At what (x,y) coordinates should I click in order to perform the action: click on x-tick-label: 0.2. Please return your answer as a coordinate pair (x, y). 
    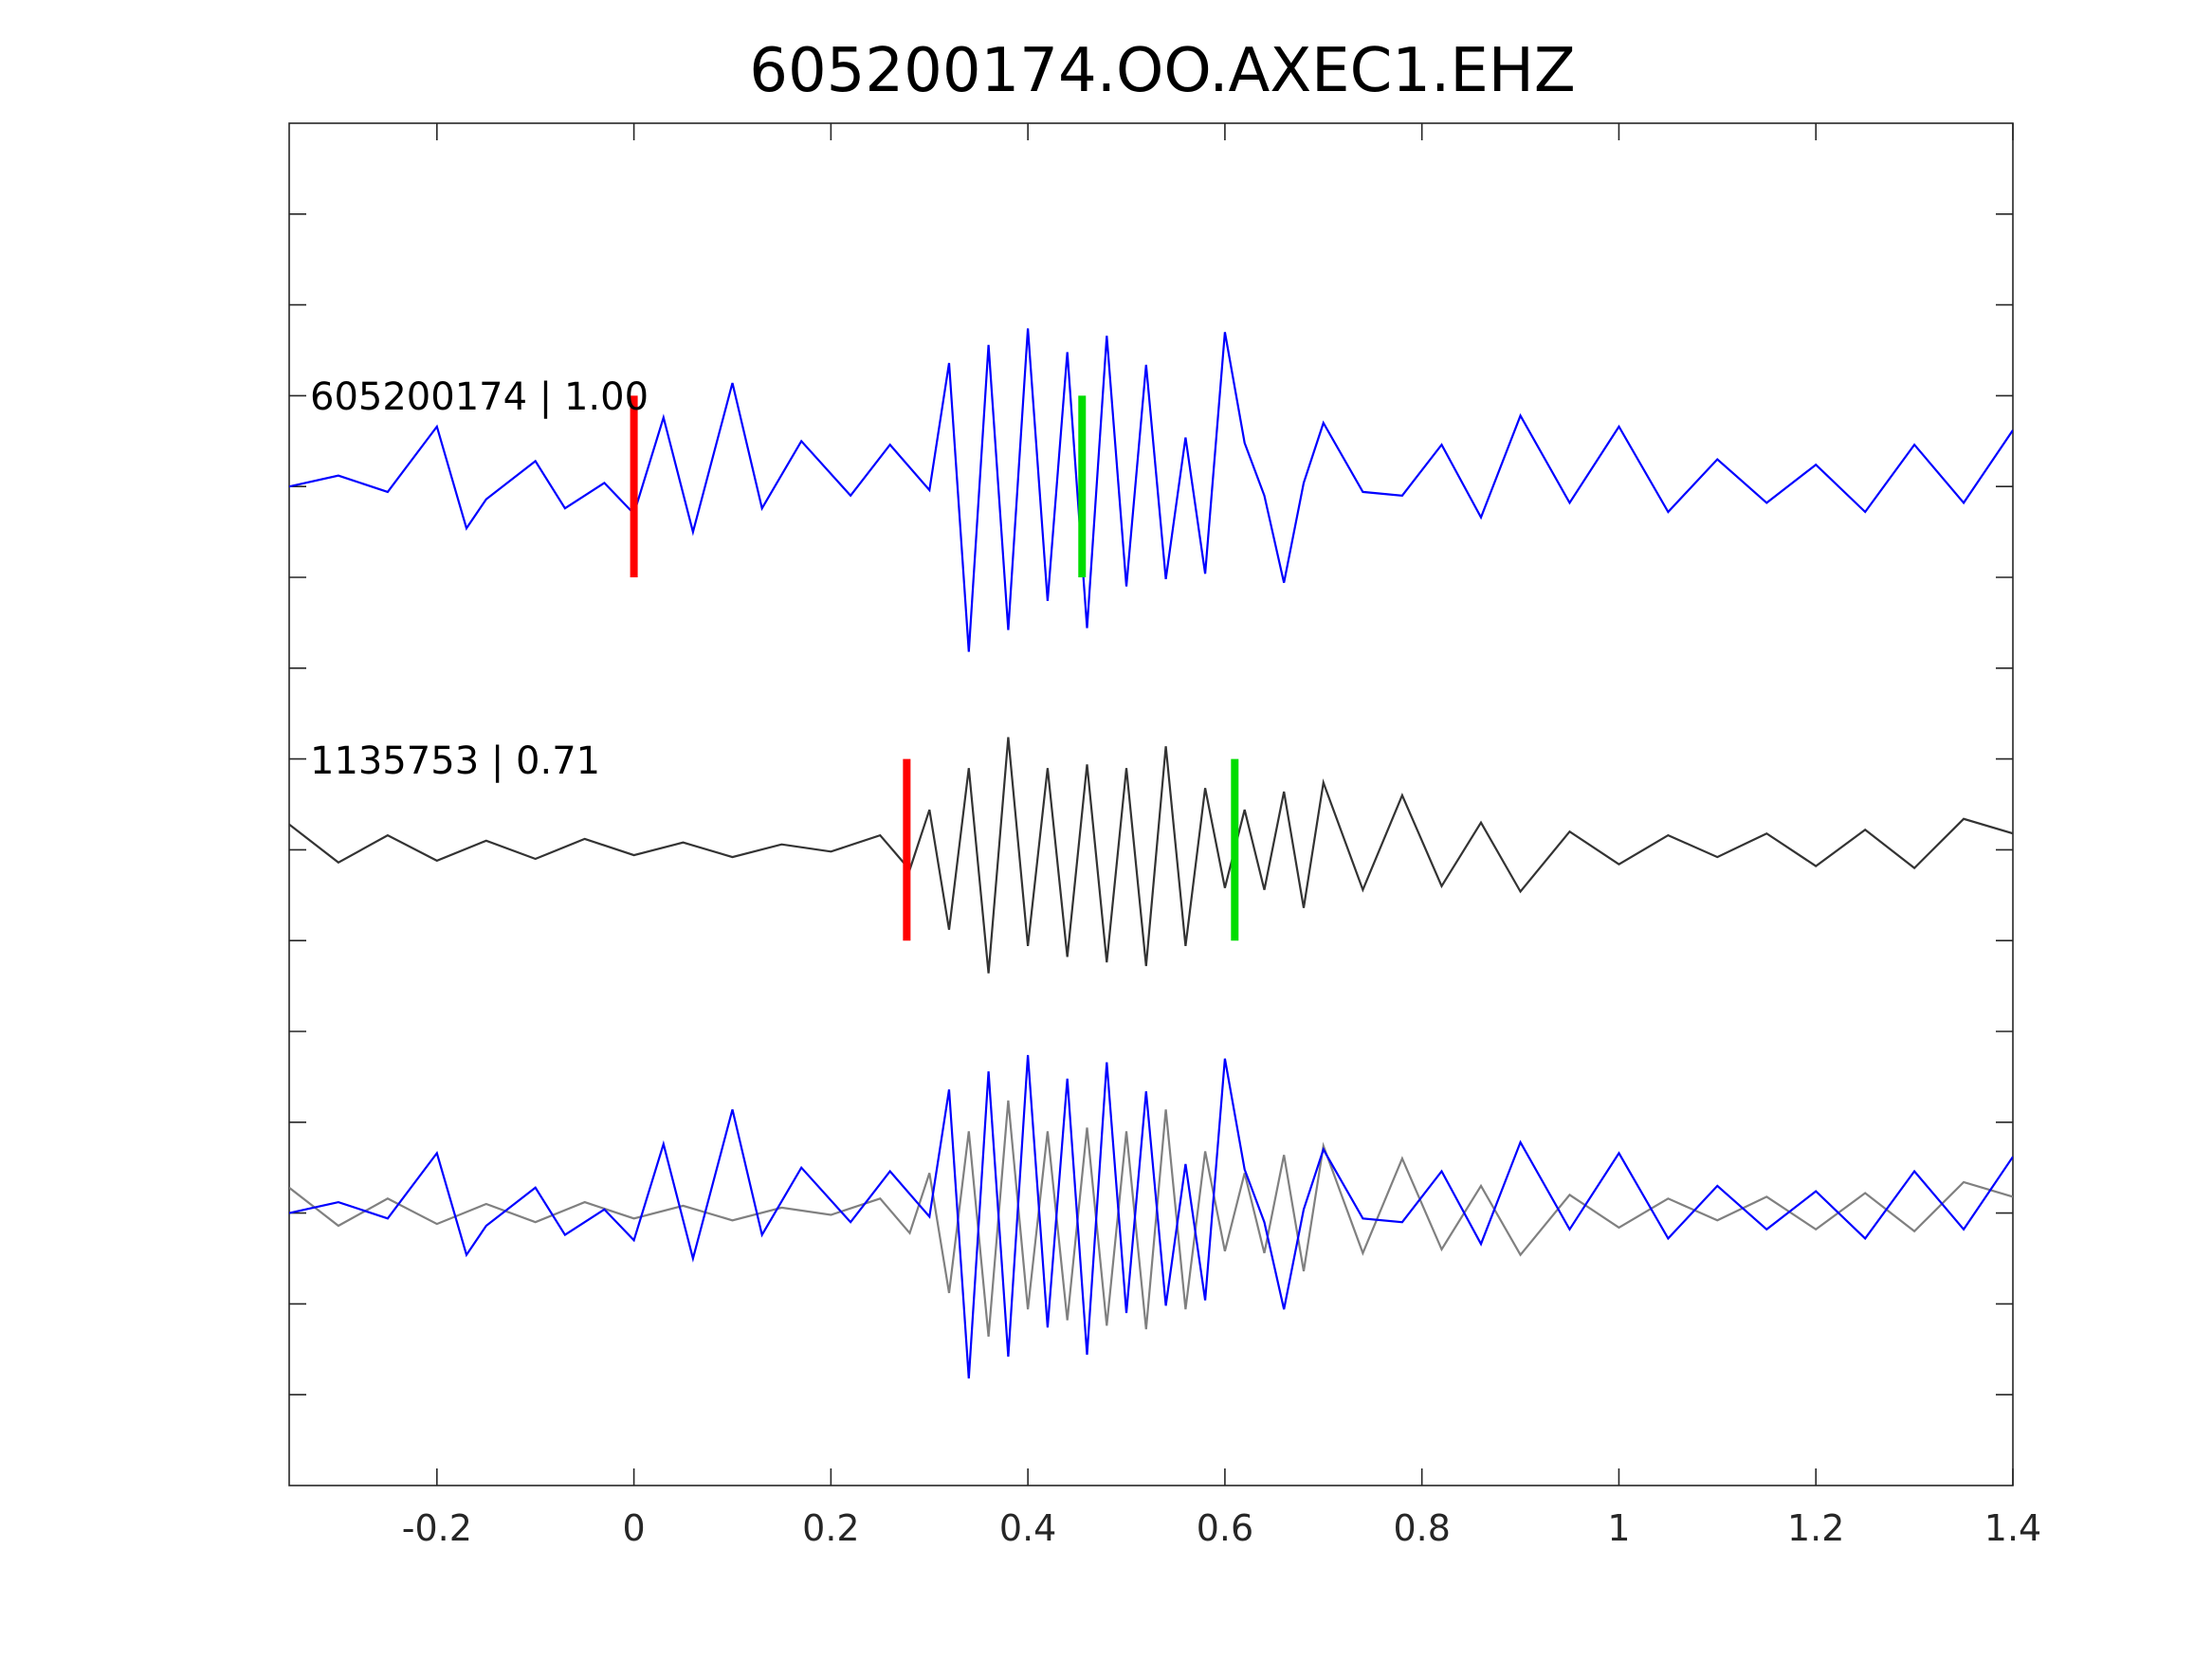
    Looking at the image, I should click on (830, 1528).